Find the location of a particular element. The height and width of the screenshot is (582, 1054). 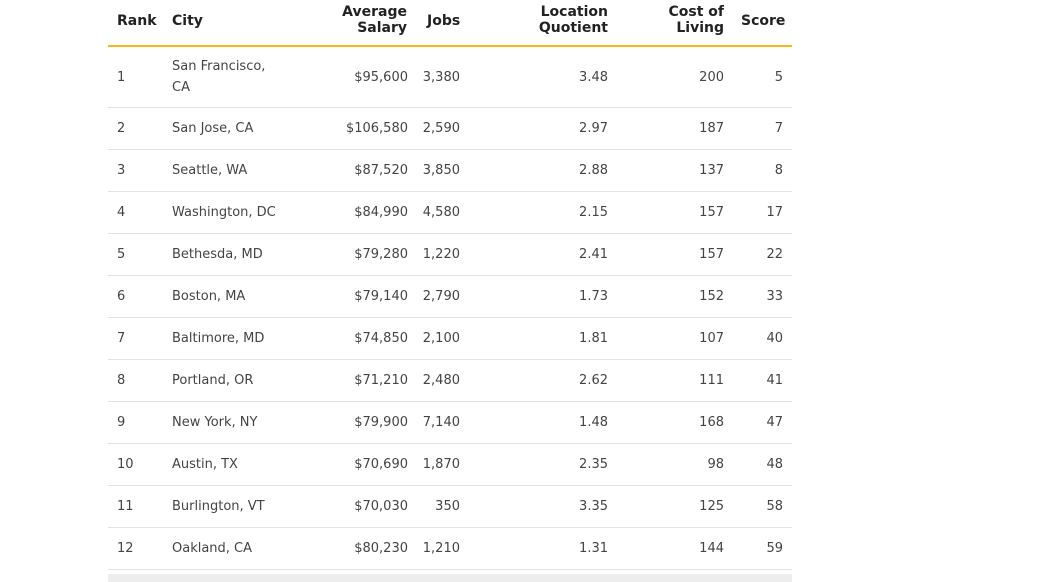

rank-cell: 8 is located at coordinates (121, 380).